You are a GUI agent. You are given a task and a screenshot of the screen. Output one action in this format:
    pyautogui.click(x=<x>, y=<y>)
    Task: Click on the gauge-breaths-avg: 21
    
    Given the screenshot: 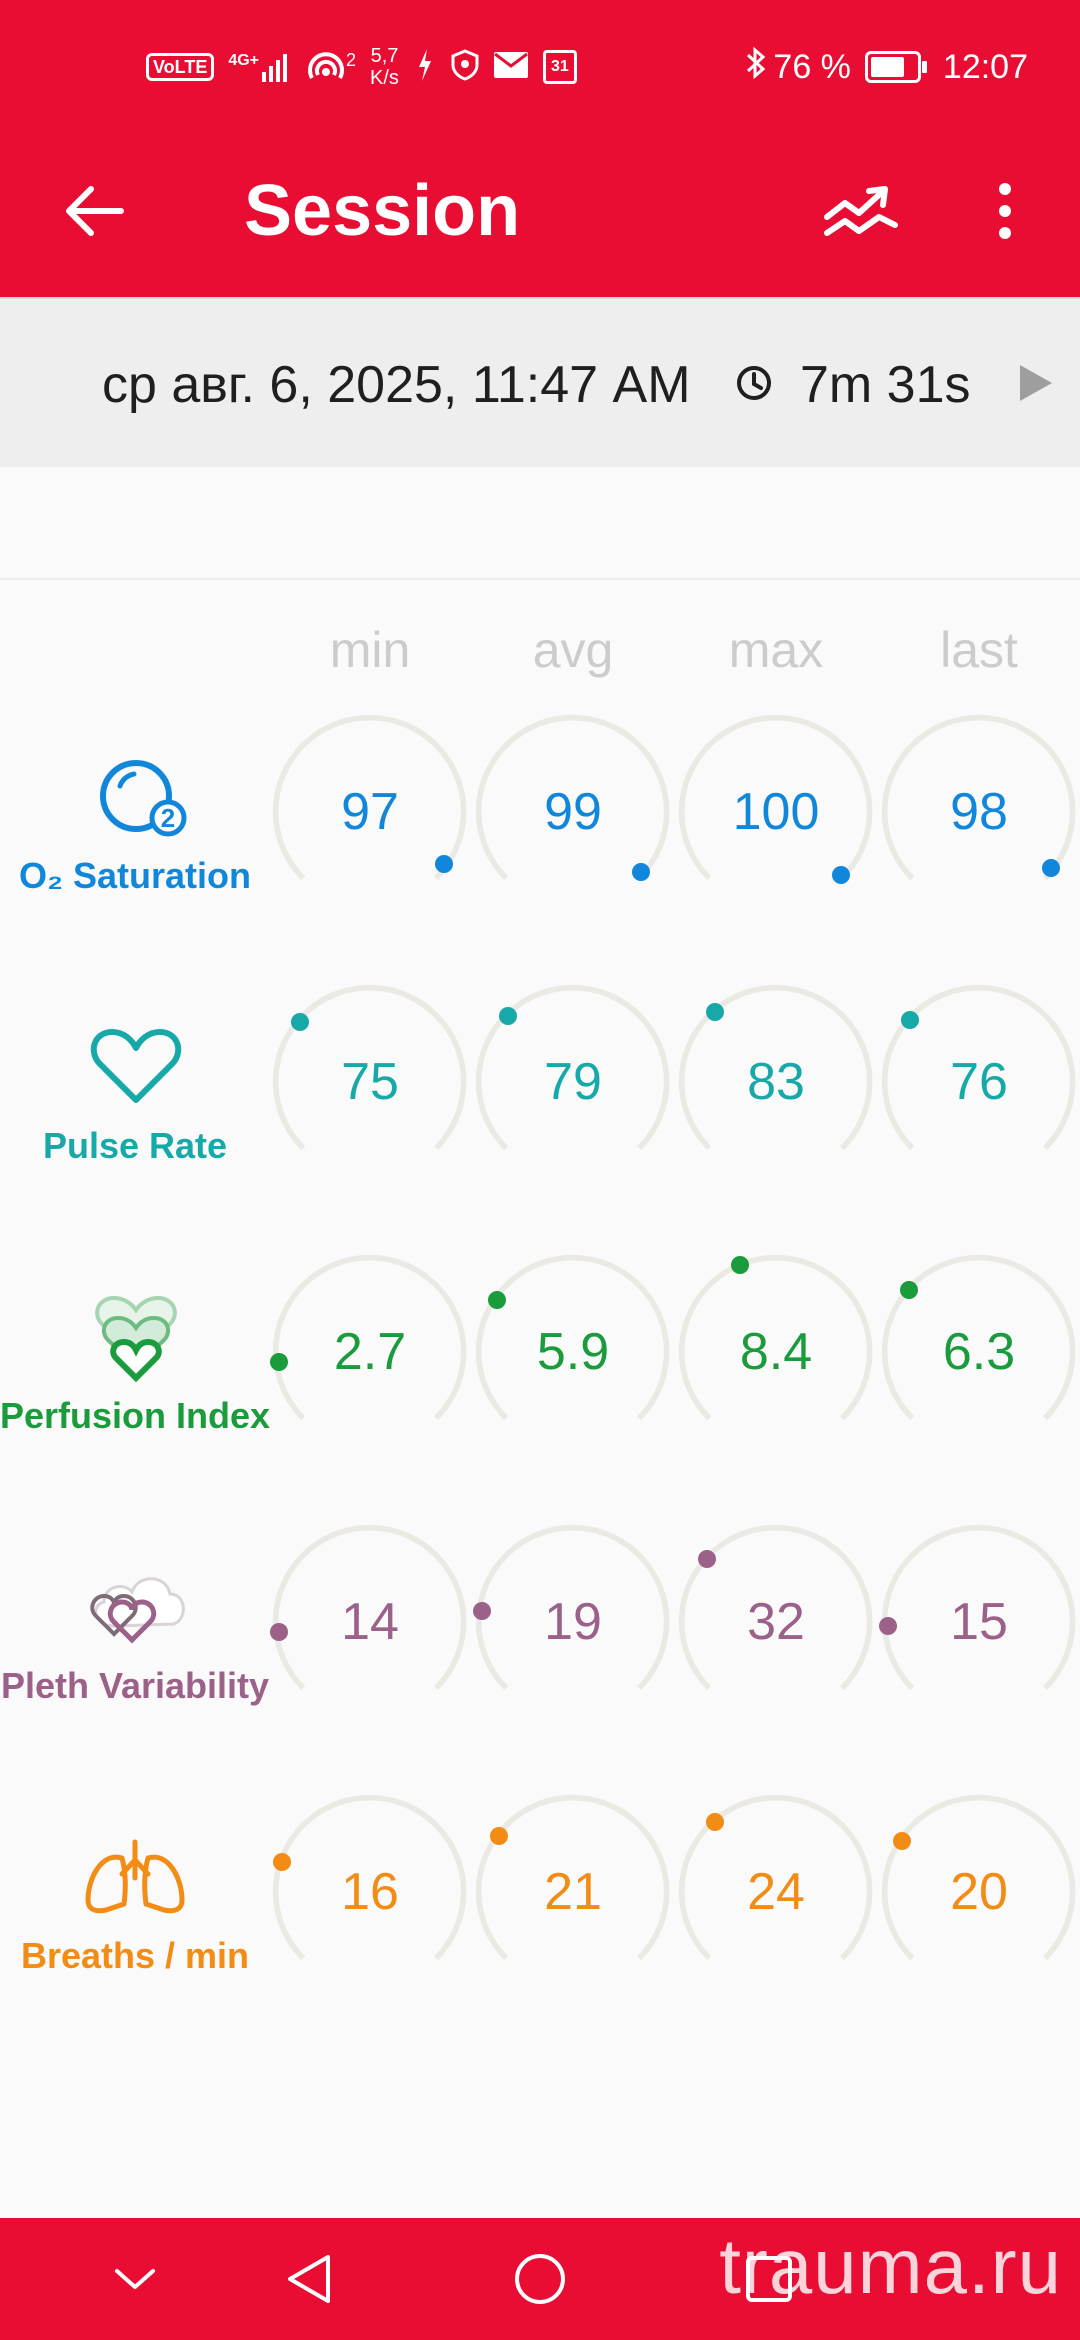 What is the action you would take?
    pyautogui.click(x=573, y=1892)
    